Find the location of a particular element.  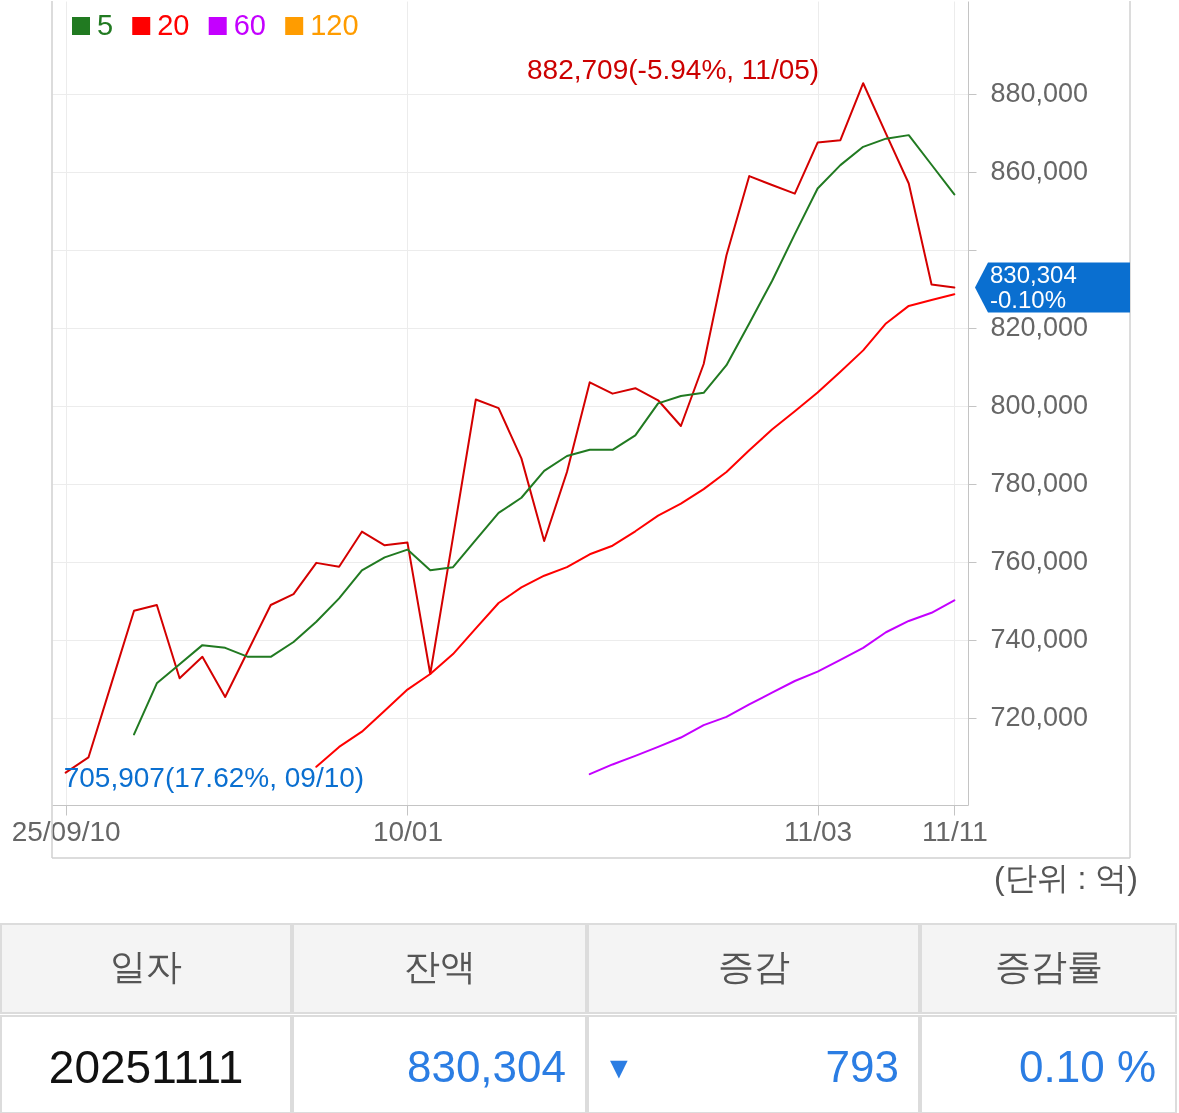

legend-label: 5 is located at coordinates (105, 25).